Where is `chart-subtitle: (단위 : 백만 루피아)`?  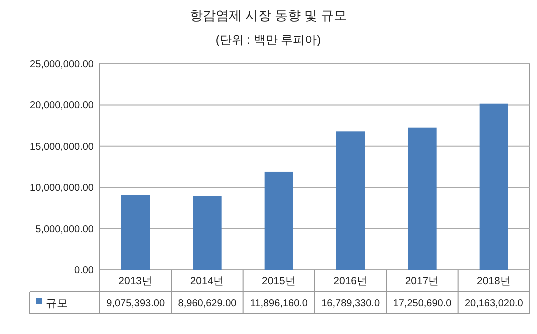
chart-subtitle: (단위 : 백만 루피아) is located at coordinates (269, 40).